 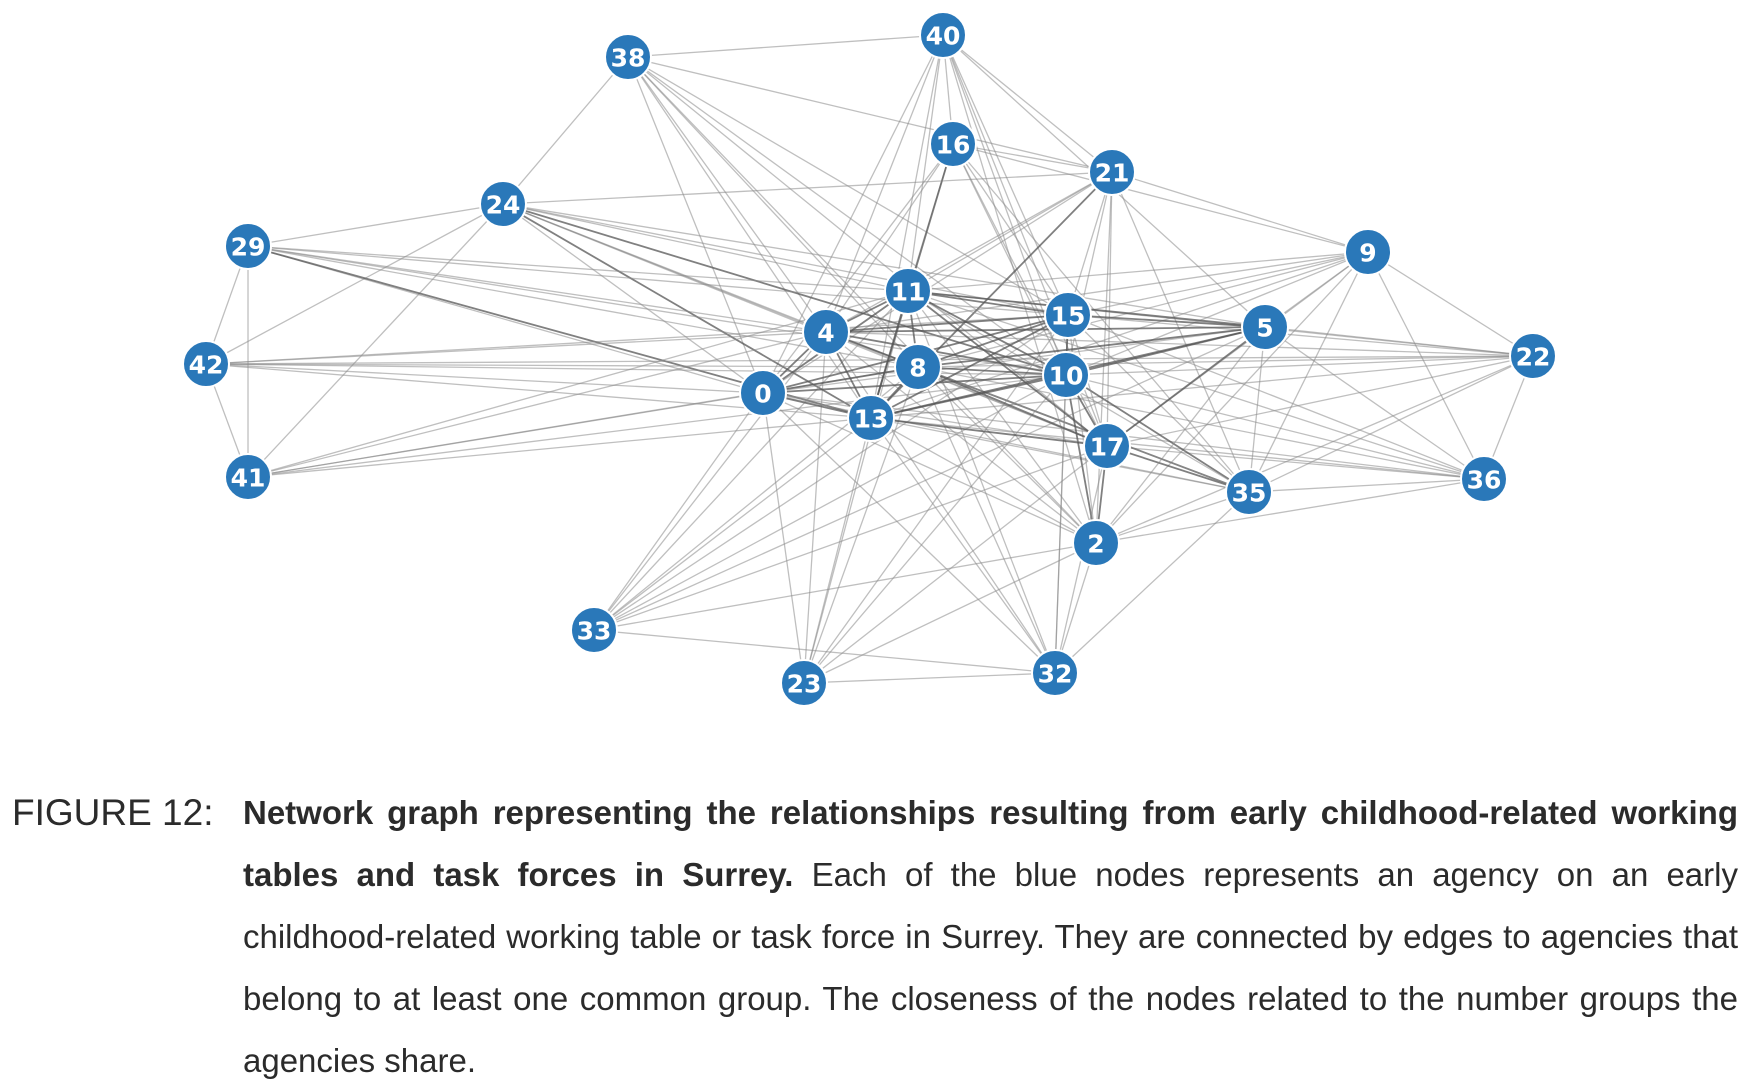 What do you see at coordinates (248, 478) in the screenshot?
I see `node-label: 41` at bounding box center [248, 478].